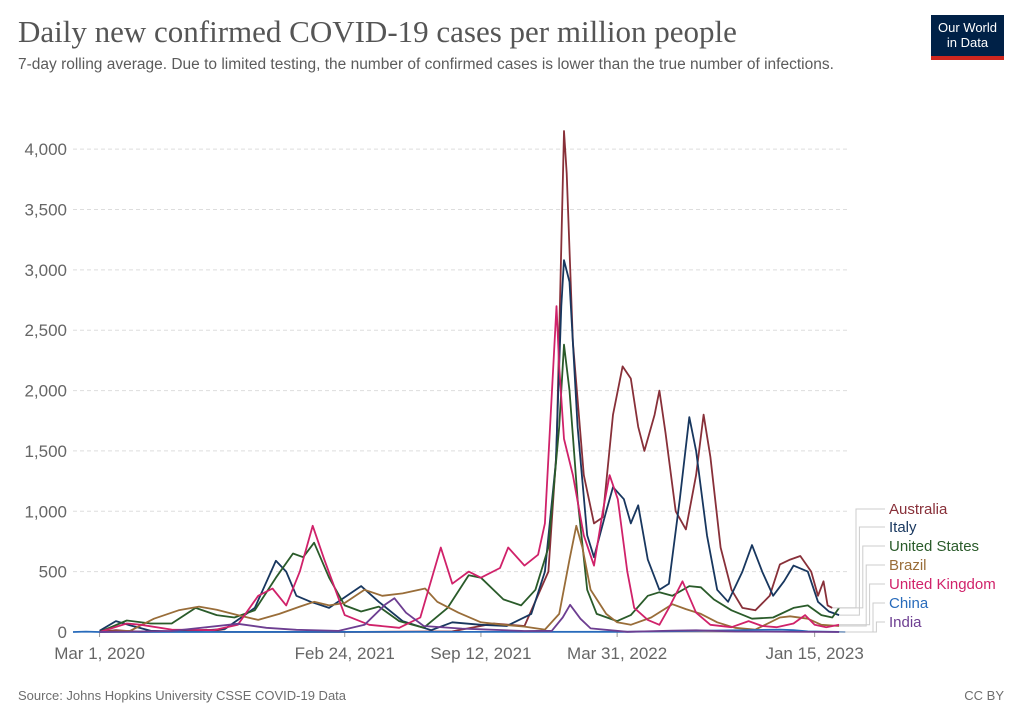 The width and height of the screenshot is (1024, 723). Describe the element at coordinates (905, 622) in the screenshot. I see `legend-label: India` at that location.